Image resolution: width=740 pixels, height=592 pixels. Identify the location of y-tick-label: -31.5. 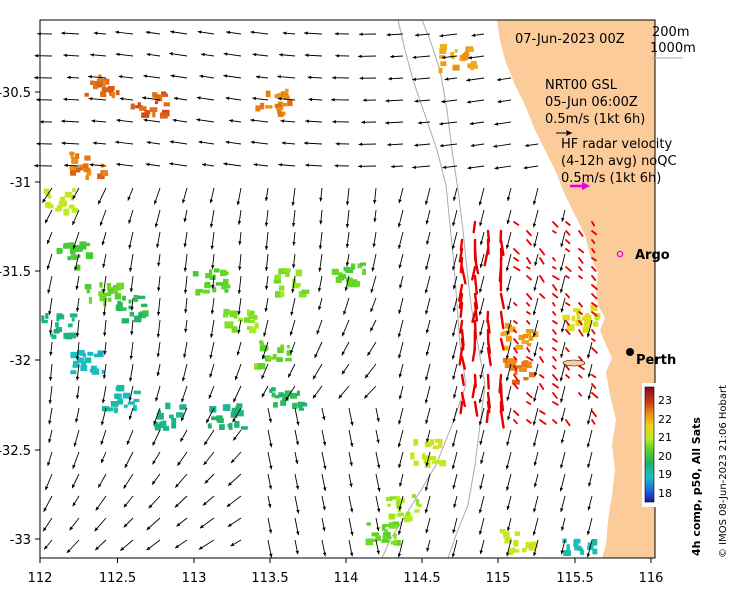
(15, 272).